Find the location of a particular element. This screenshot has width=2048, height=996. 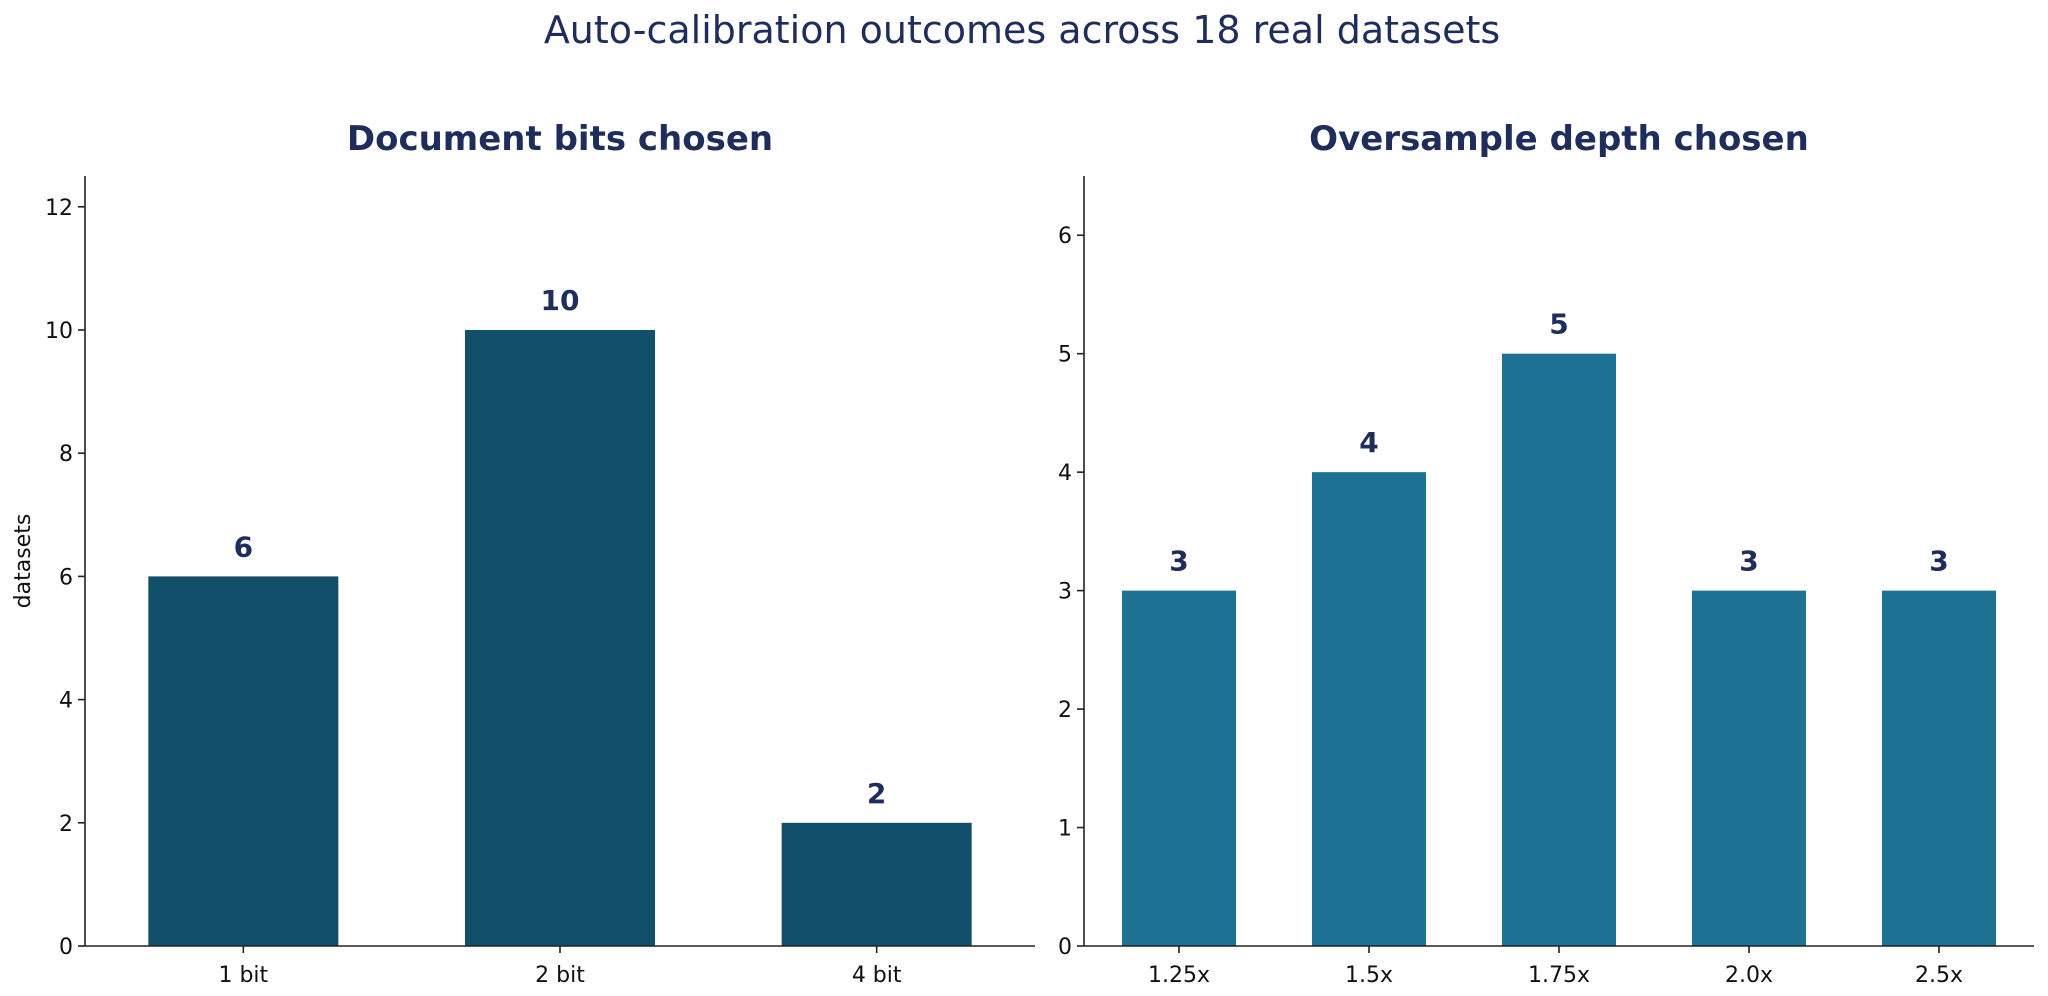

y-tick-label-oversample-1: 1 is located at coordinates (1065, 829).